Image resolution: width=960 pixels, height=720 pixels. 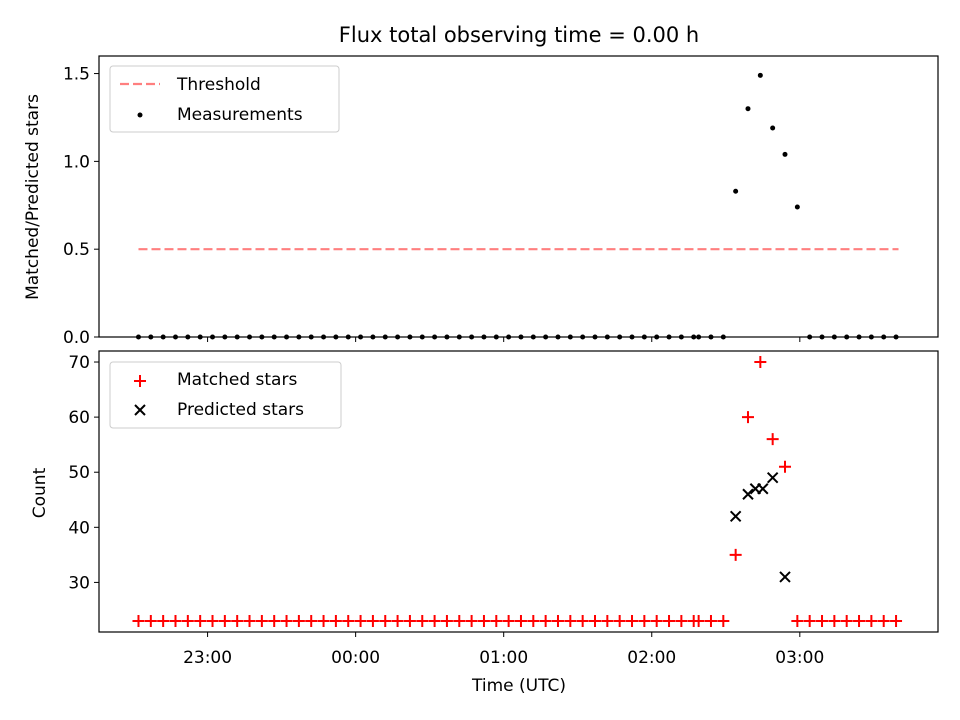 I want to click on bottom-y-tick-label: 50, so click(x=79, y=473).